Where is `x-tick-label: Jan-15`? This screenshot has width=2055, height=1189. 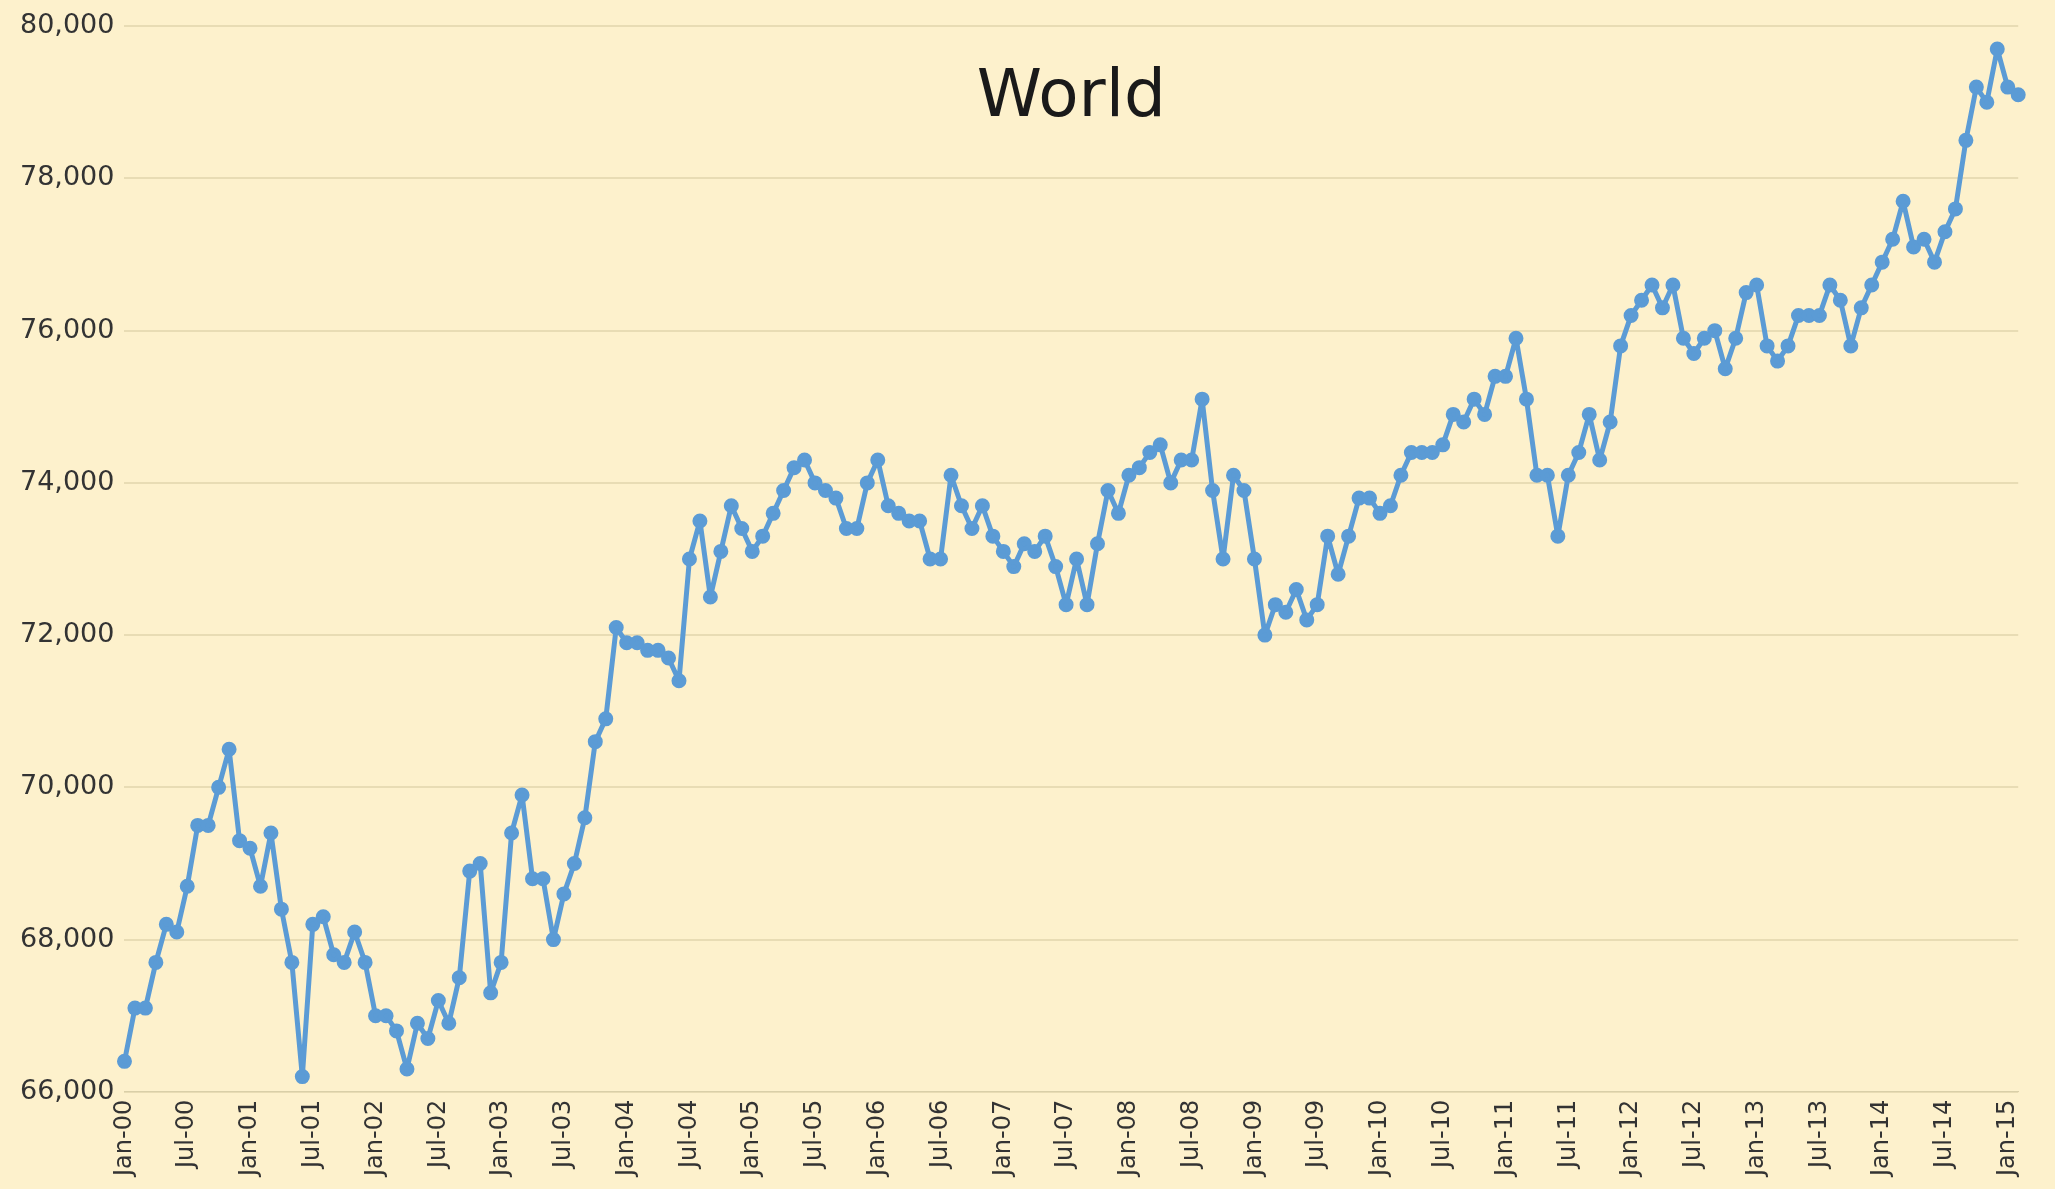 x-tick-label: Jan-15 is located at coordinates (2005, 1139).